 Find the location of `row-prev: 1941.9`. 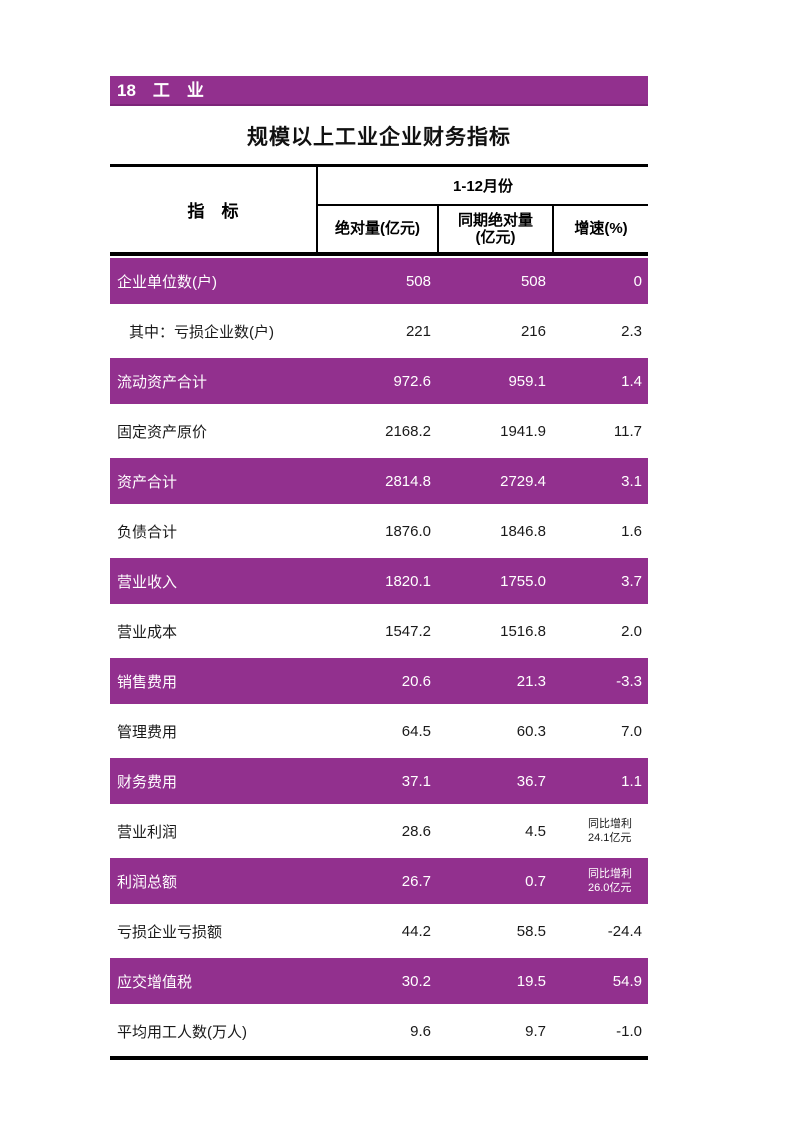

row-prev: 1941.9 is located at coordinates (523, 431).